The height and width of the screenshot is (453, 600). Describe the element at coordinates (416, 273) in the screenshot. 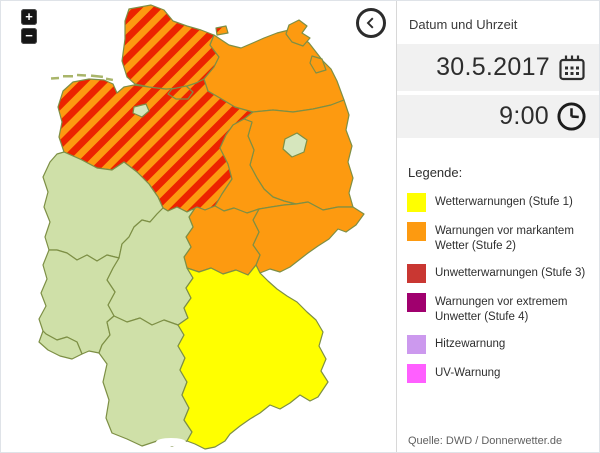

I see `legend-swatch-stufe3` at that location.